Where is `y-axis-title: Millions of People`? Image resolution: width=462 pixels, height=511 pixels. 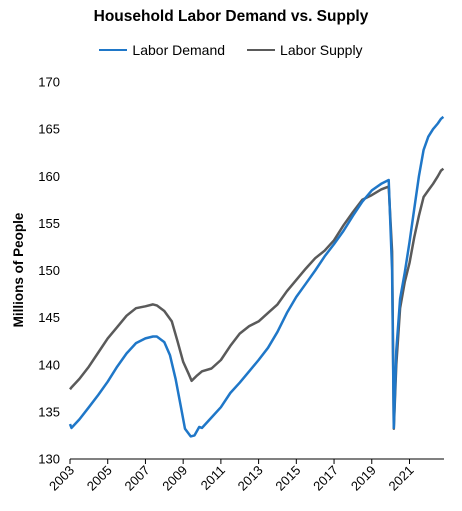 y-axis-title: Millions of People is located at coordinates (18, 269).